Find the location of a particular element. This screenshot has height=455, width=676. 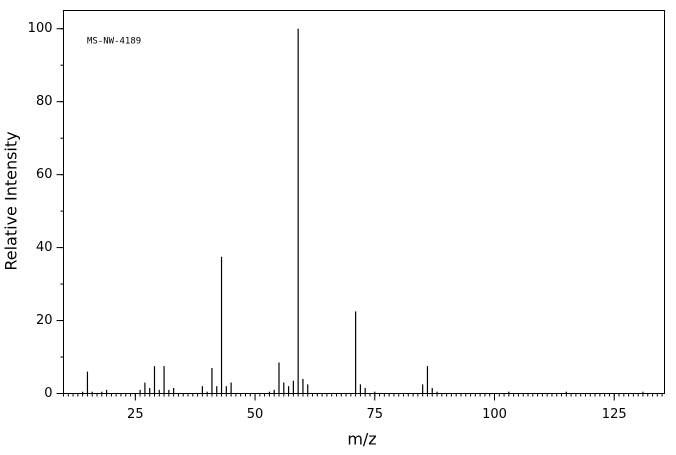

y-tick-label: 0 is located at coordinates (48, 393).